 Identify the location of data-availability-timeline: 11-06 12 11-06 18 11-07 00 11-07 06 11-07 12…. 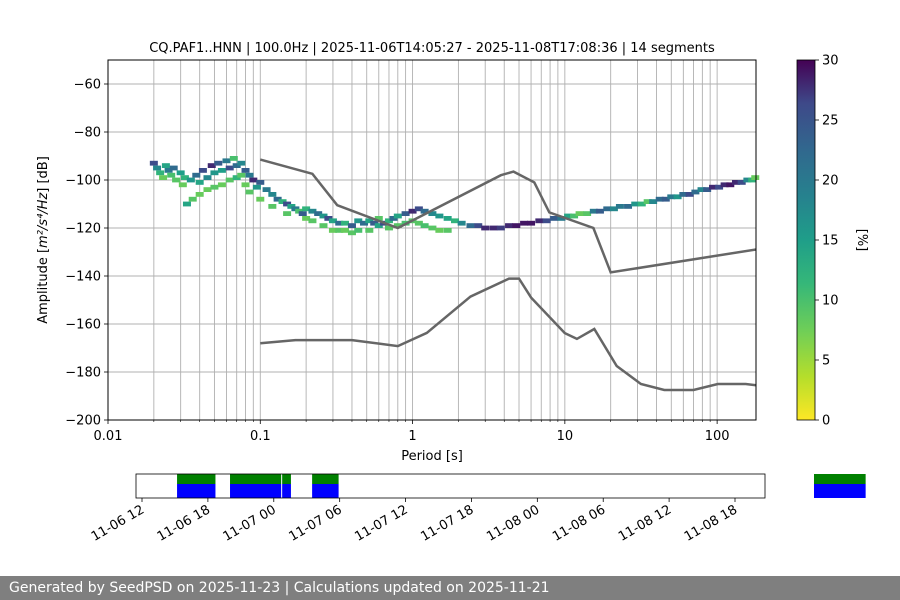
(477, 509).